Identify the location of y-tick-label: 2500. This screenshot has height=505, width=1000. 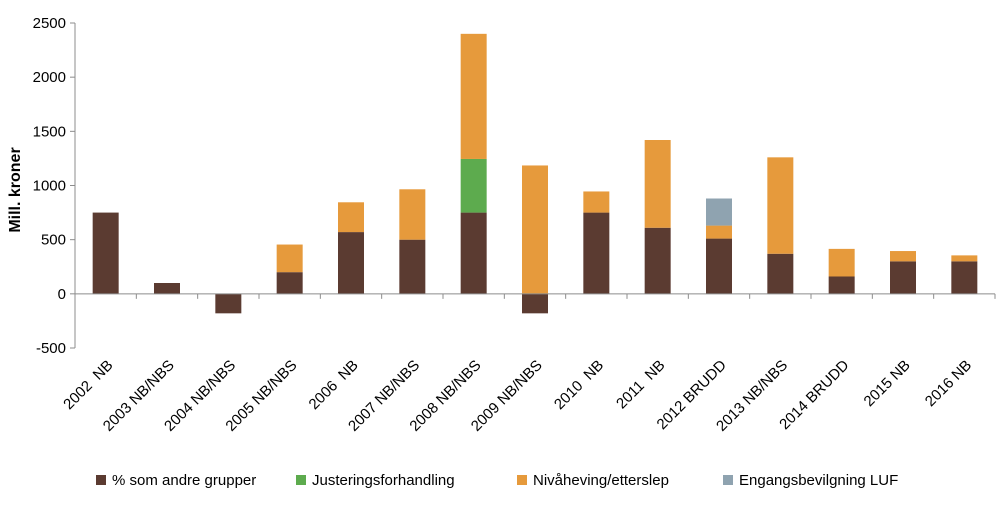
(49, 23).